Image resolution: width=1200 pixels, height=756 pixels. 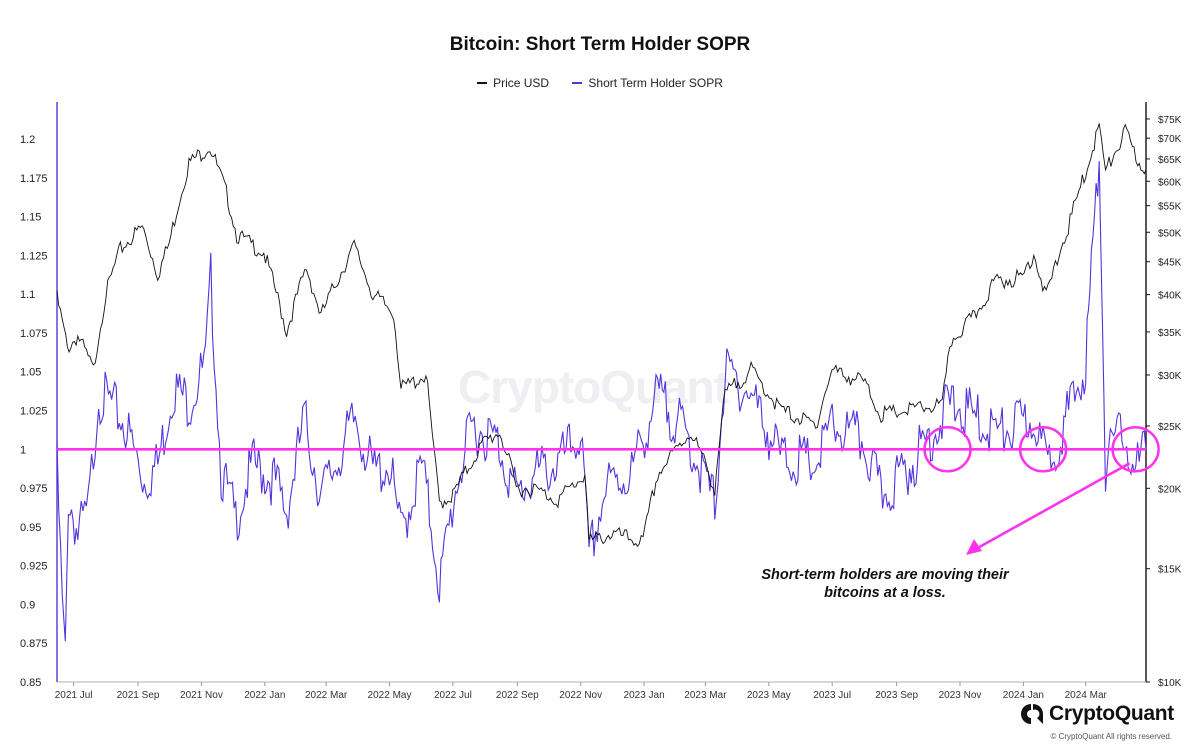 I want to click on cryptoquant-logo-icon, so click(x=1031, y=714).